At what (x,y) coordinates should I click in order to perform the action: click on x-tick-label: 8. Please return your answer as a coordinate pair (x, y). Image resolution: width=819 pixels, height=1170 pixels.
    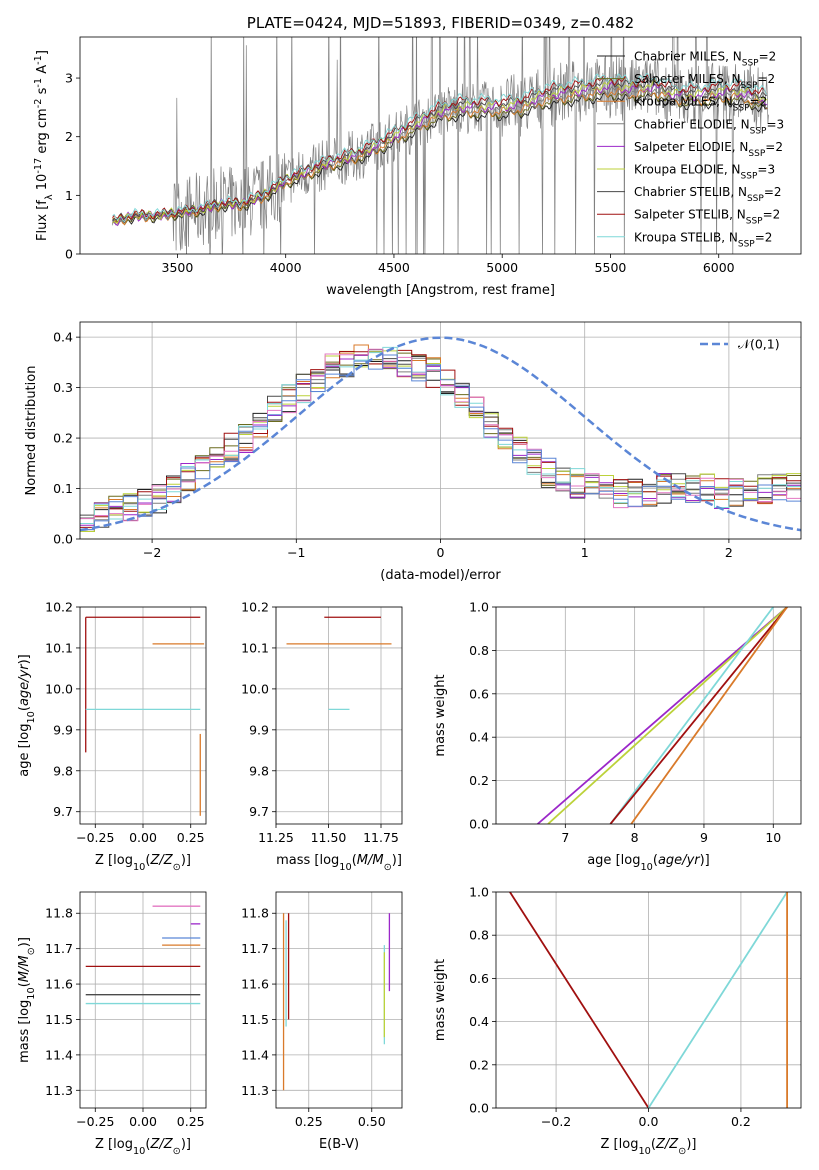
    Looking at the image, I should click on (635, 837).